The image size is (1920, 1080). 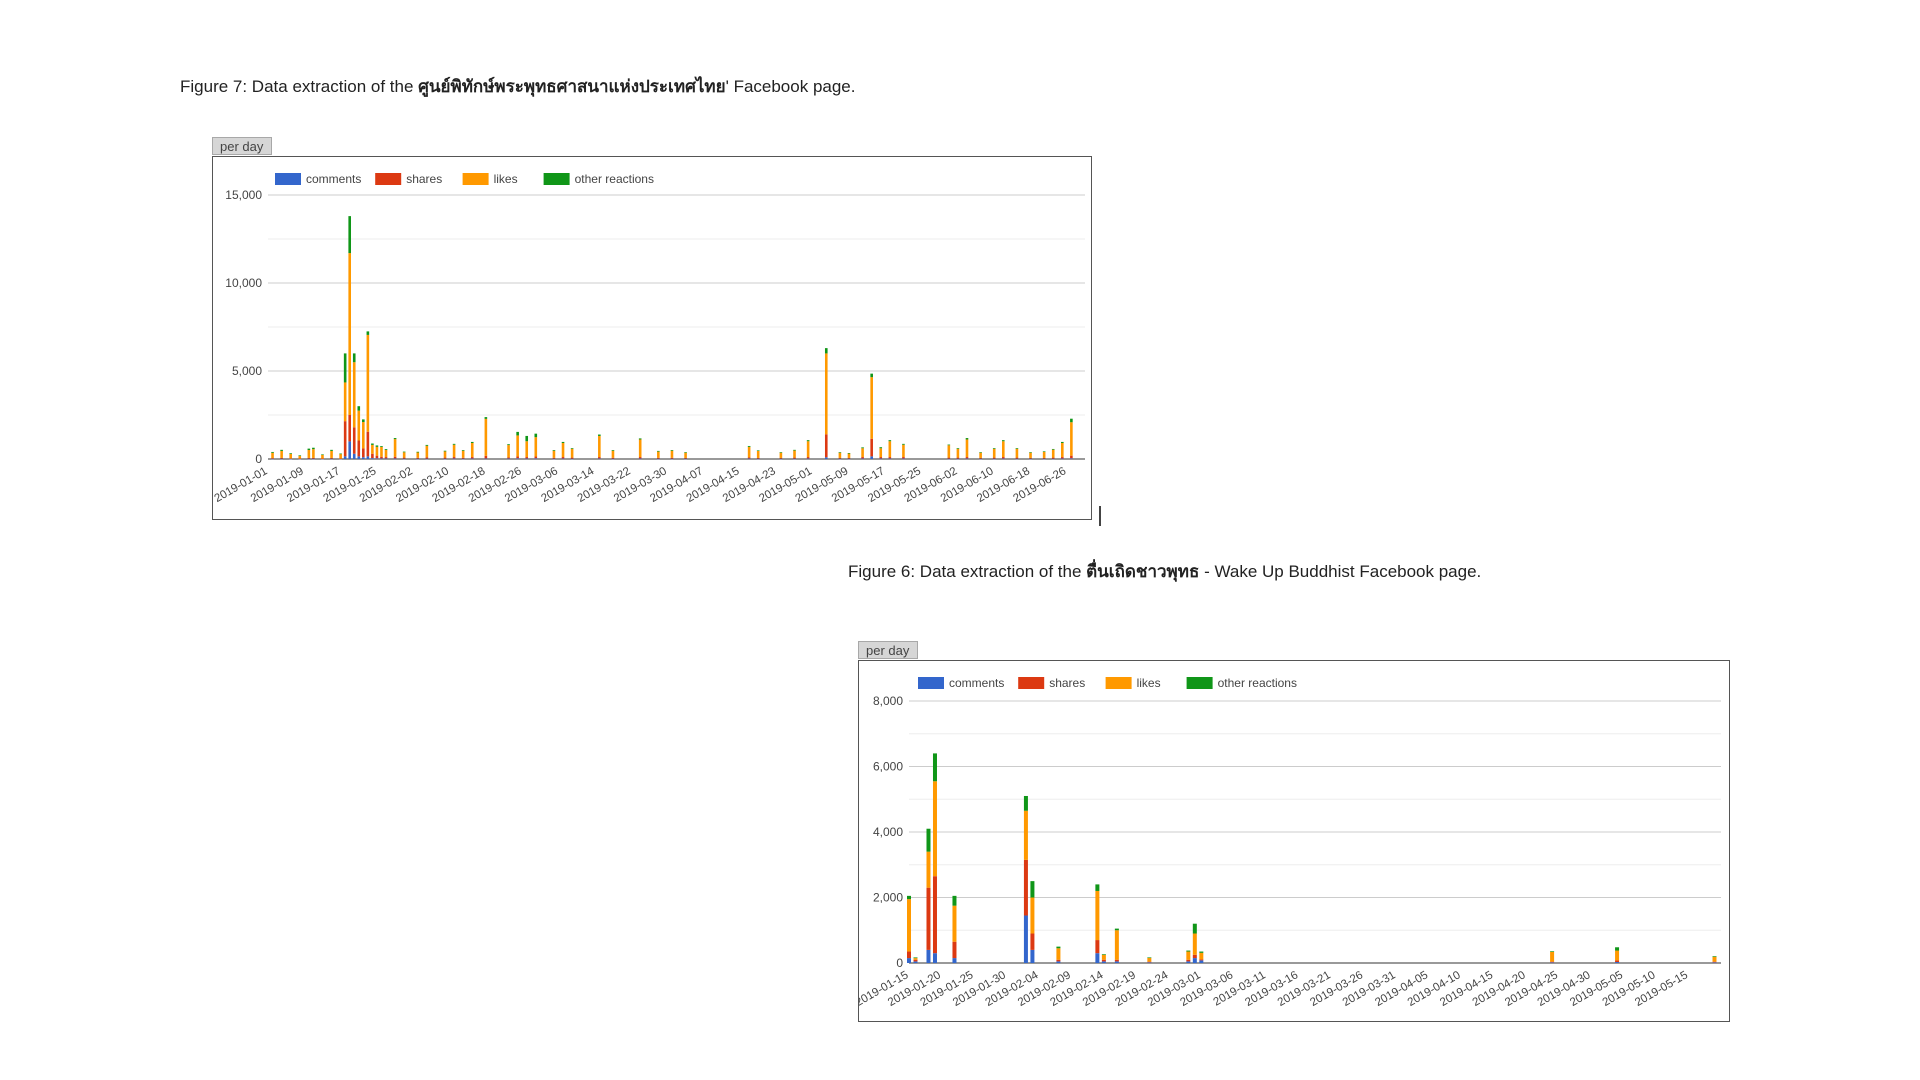 I want to click on chart-2-legend-label: shares, so click(x=1067, y=683).